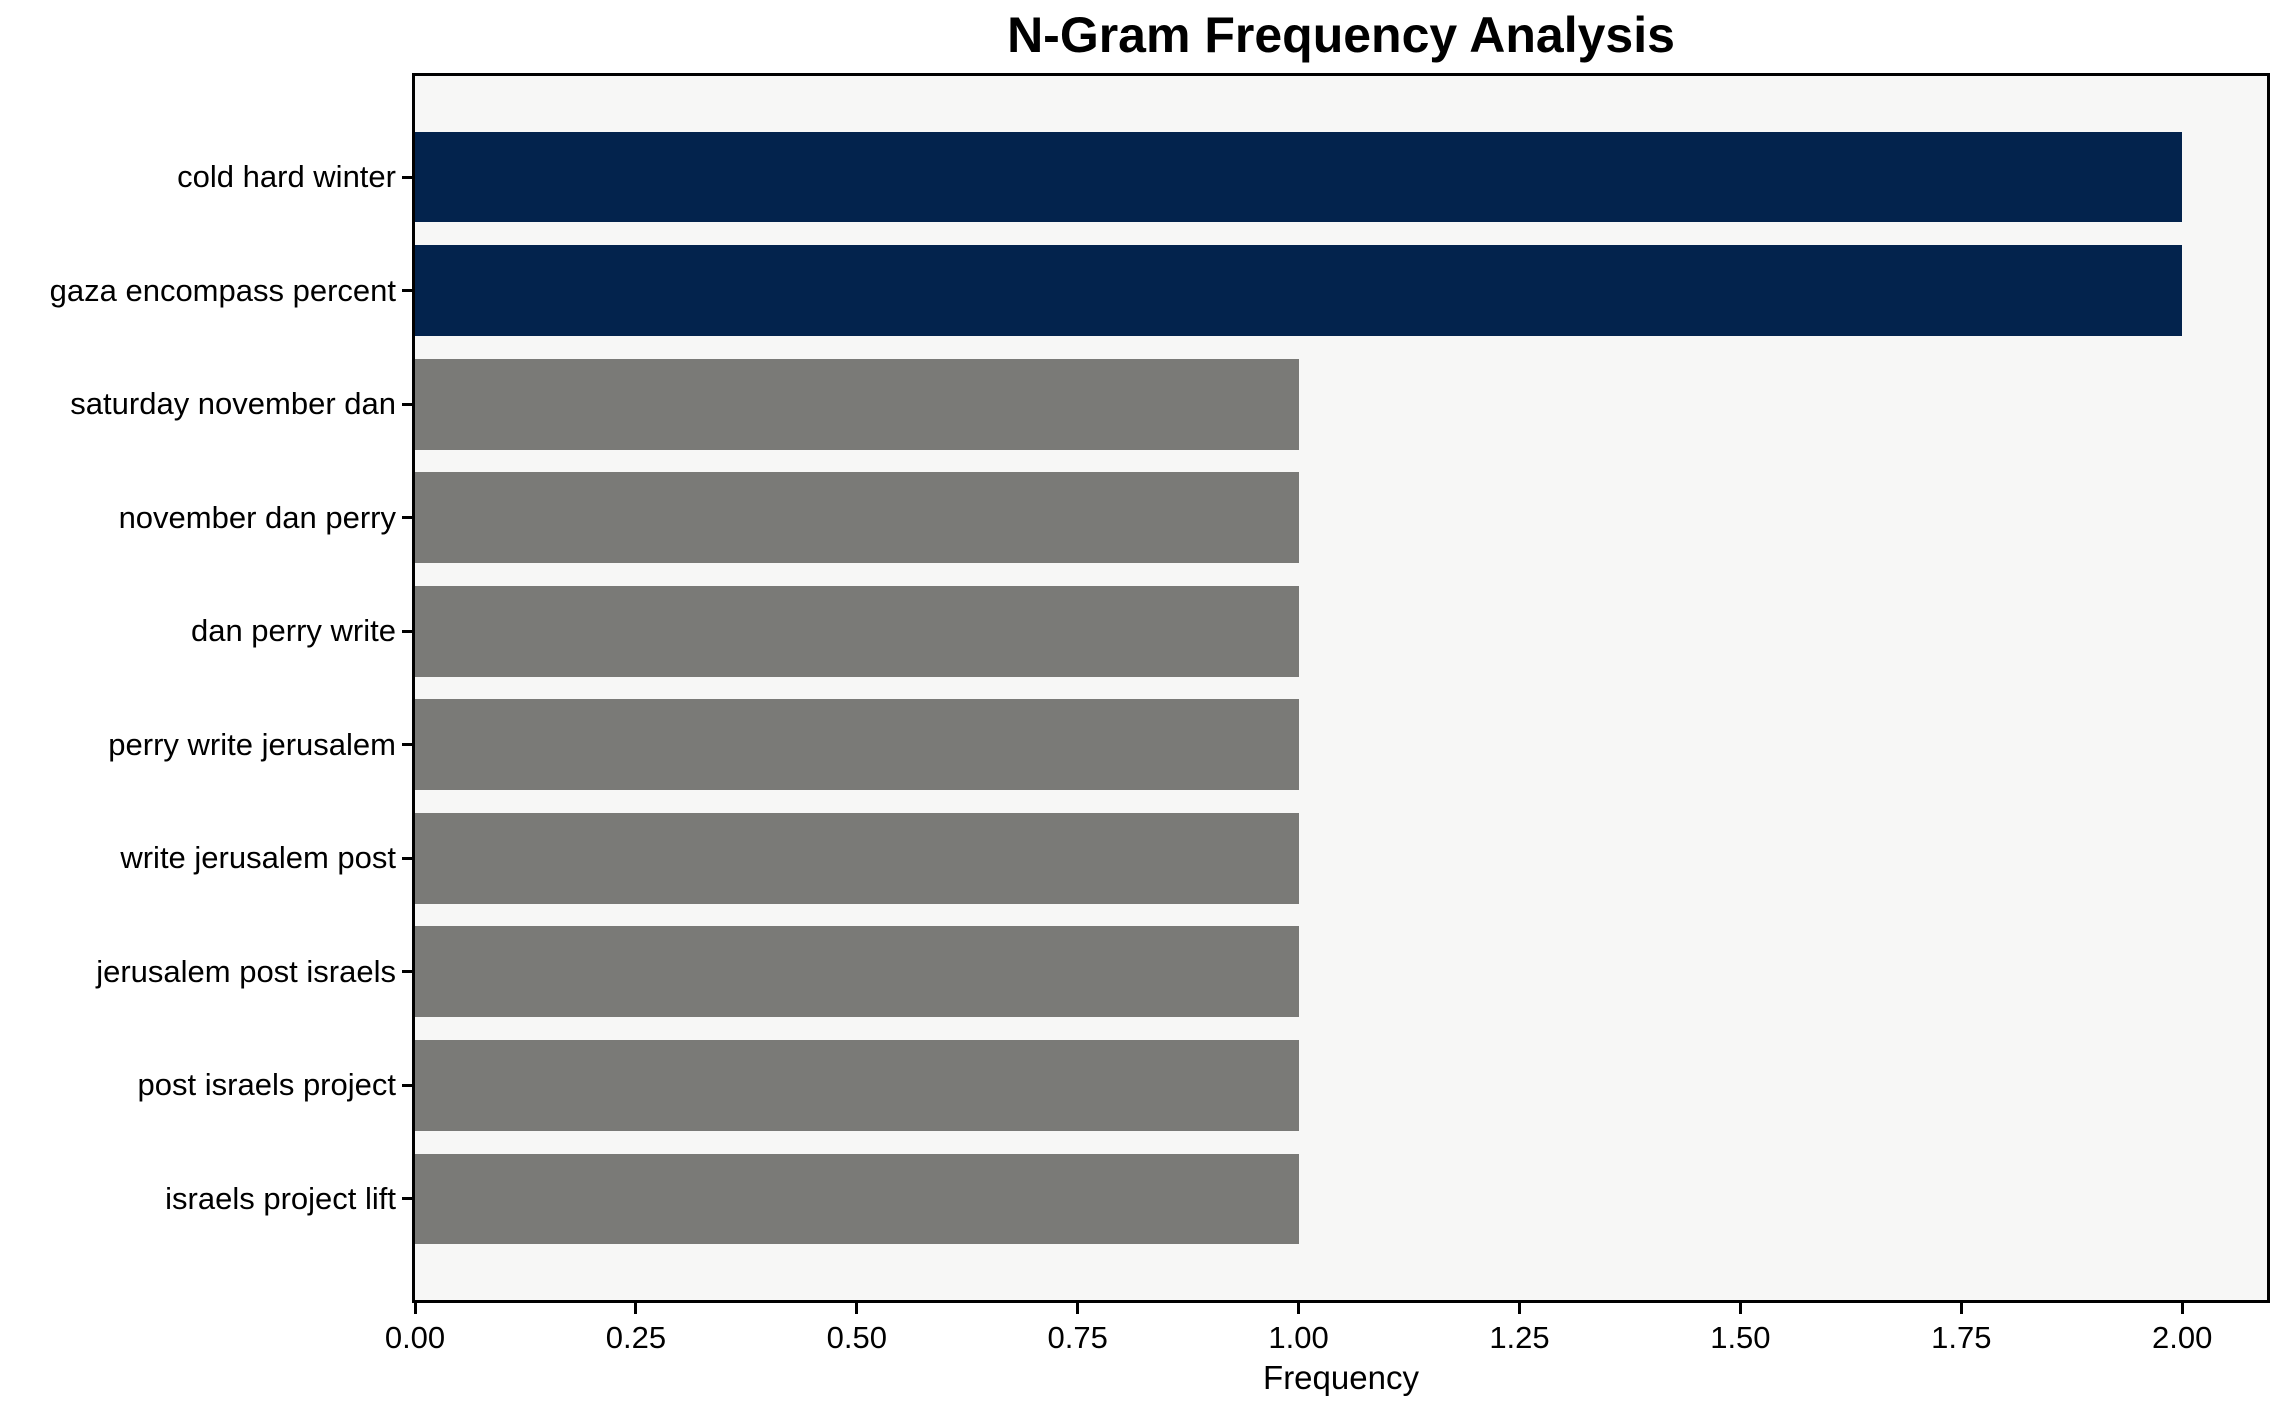 This screenshot has height=1414, width=2292. Describe the element at coordinates (1298, 1337) in the screenshot. I see `x-axis-tick-label: 1.00` at that location.